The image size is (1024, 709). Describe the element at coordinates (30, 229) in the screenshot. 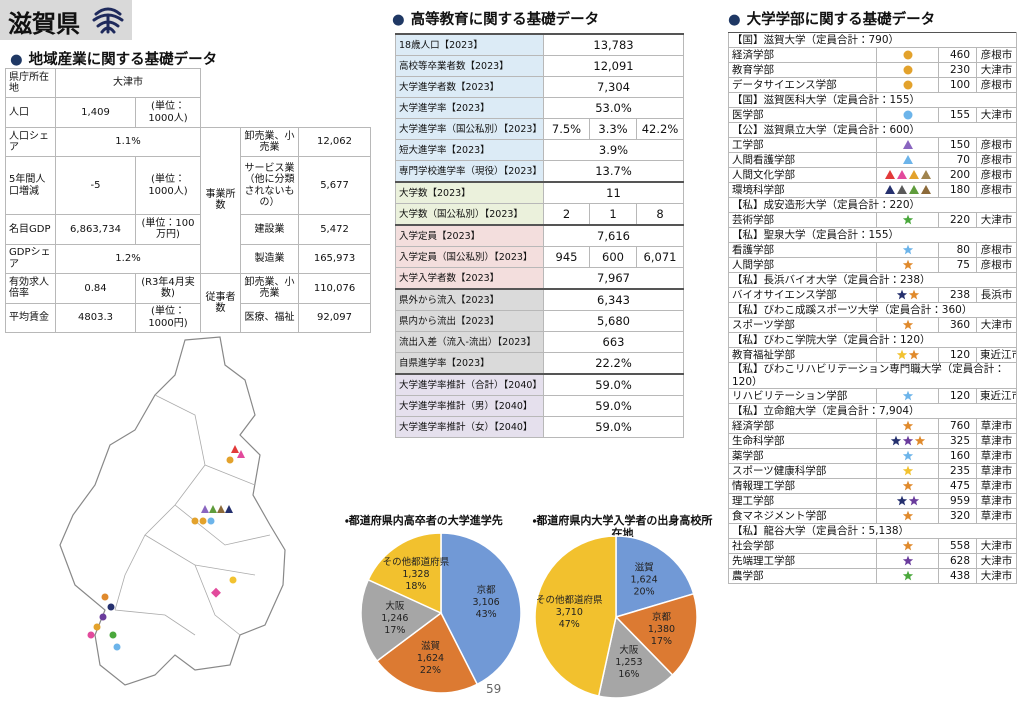

I see `row-label: 名目GDP` at that location.